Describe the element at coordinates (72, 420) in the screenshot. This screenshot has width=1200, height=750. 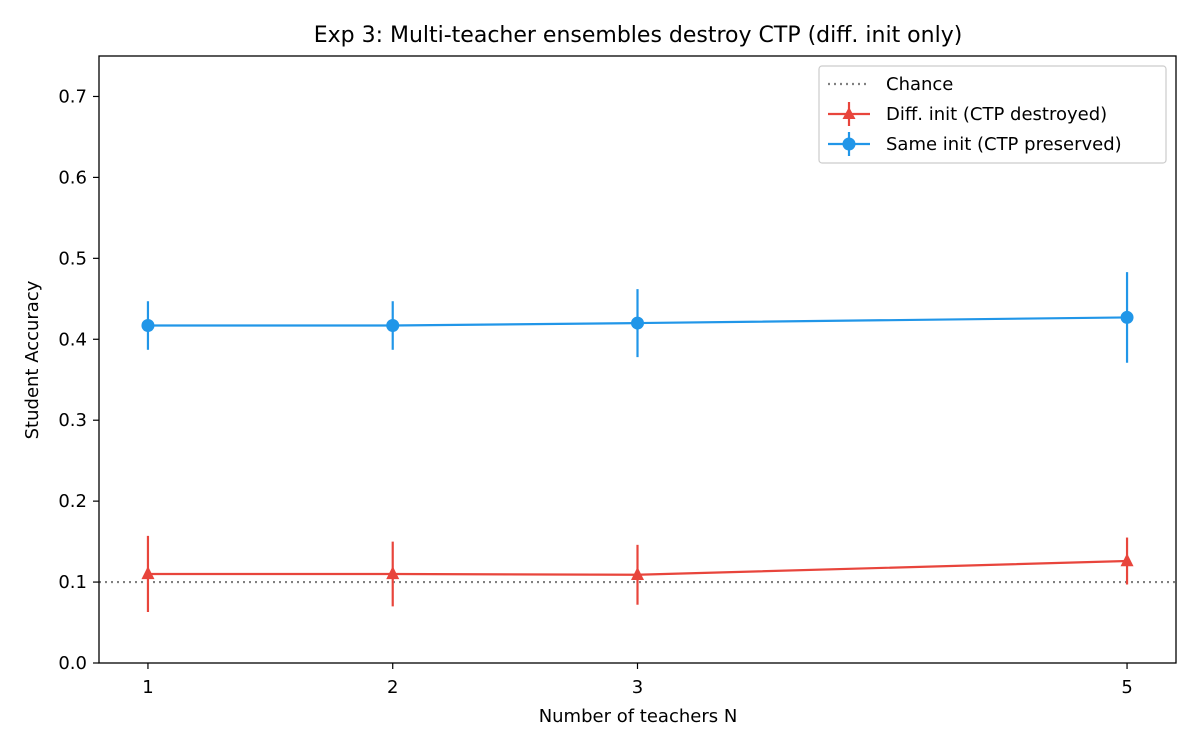
I see `y-tick-label: 0.3` at that location.